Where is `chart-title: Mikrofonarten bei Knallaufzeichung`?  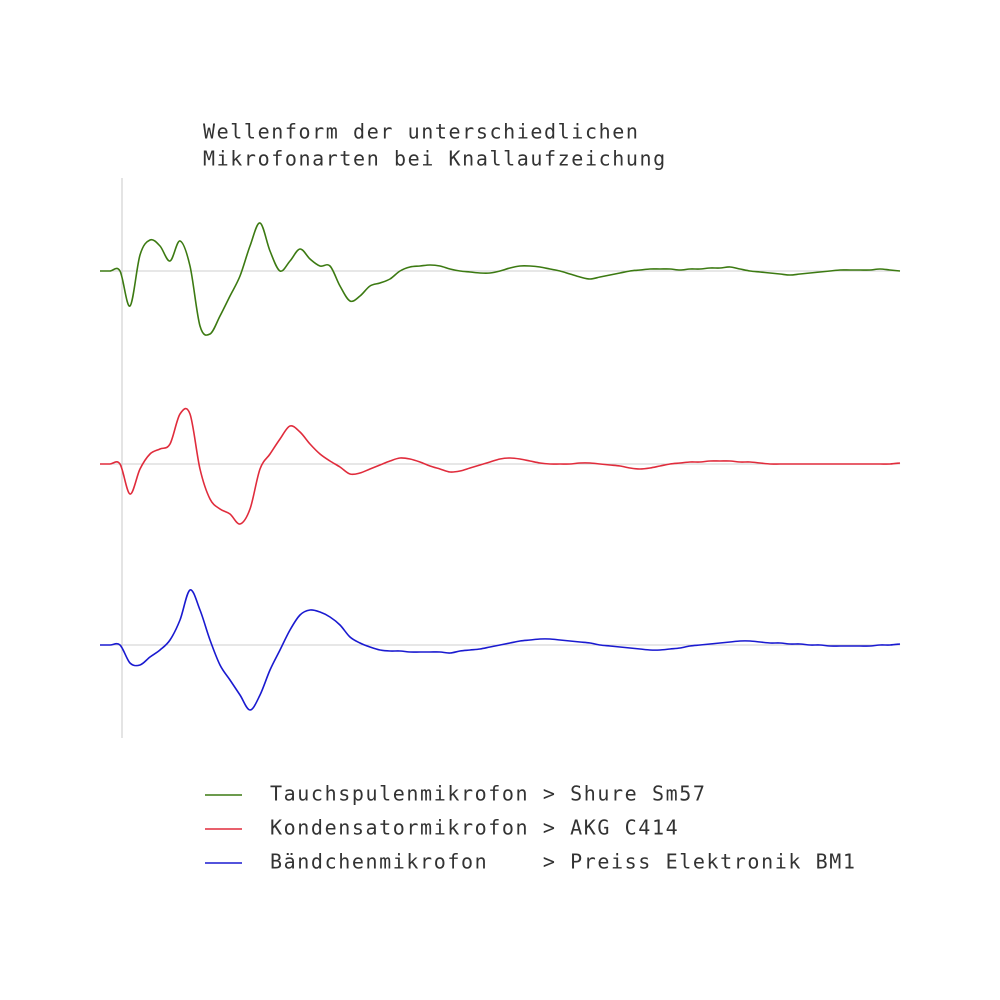 chart-title: Mikrofonarten bei Knallaufzeichung is located at coordinates (435, 159).